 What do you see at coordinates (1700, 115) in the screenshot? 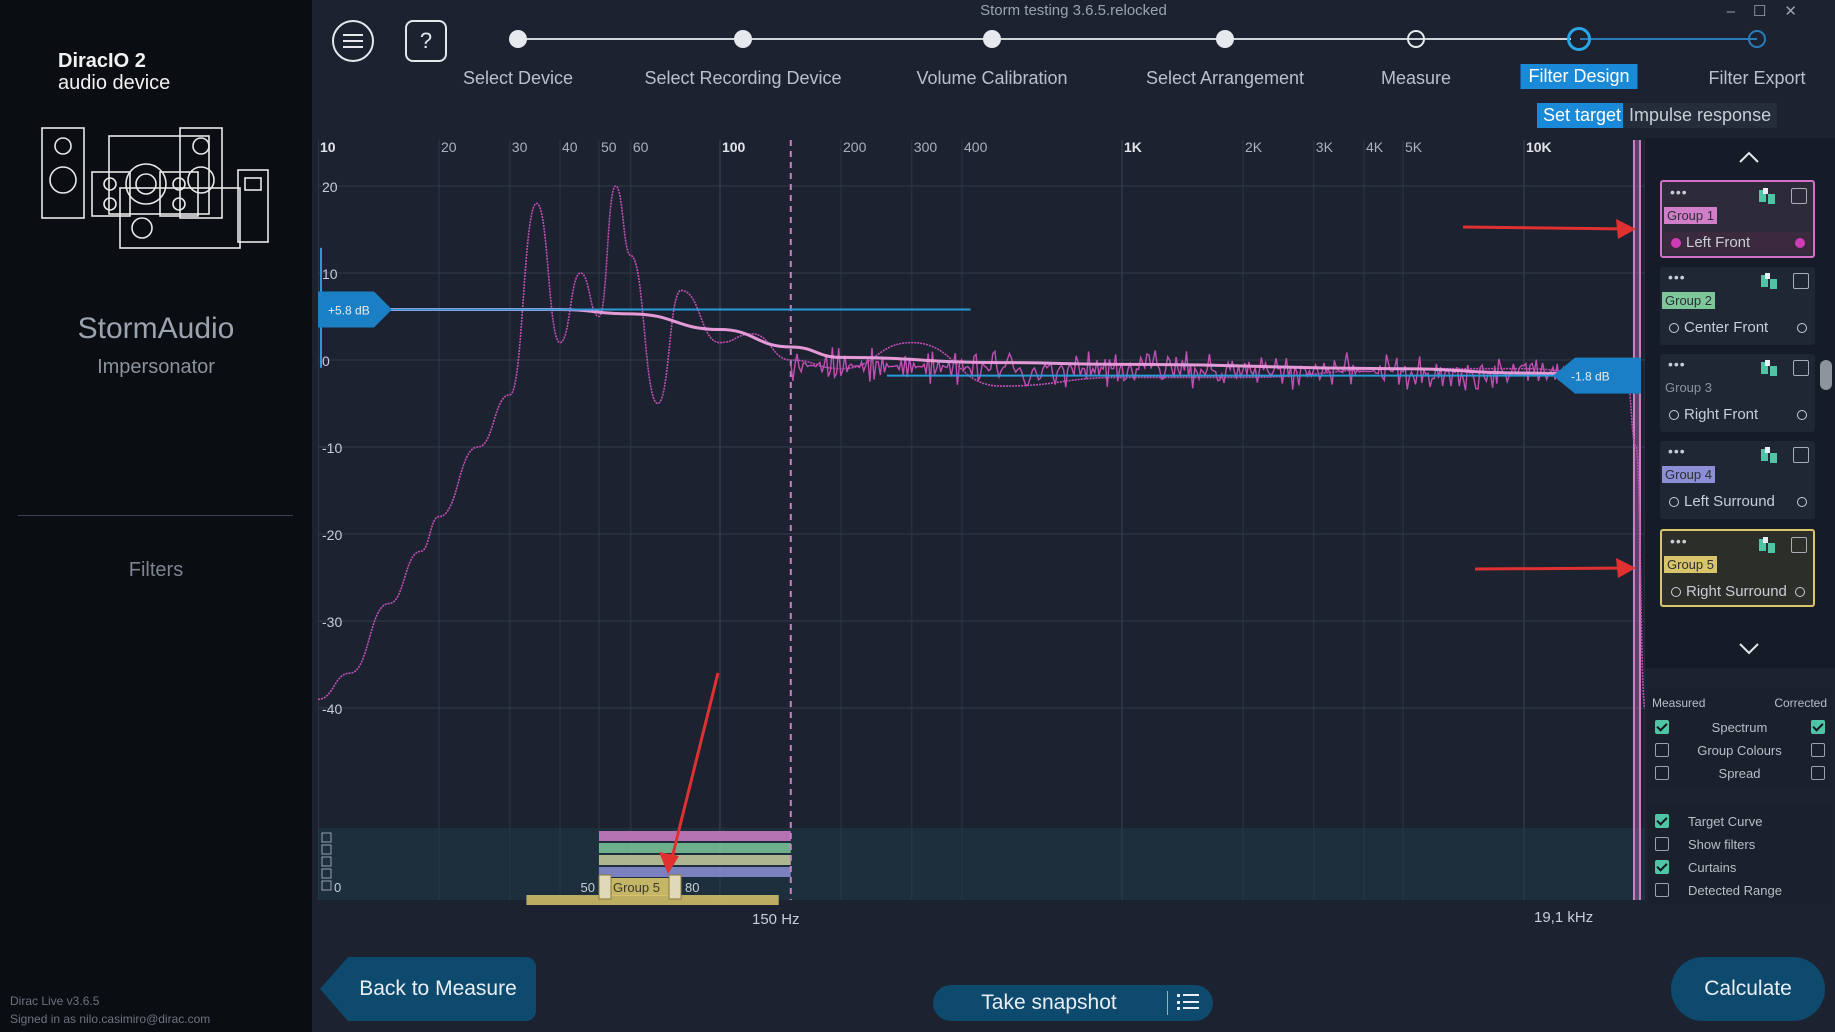
I see `tab-impulse-response: Impulse response` at bounding box center [1700, 115].